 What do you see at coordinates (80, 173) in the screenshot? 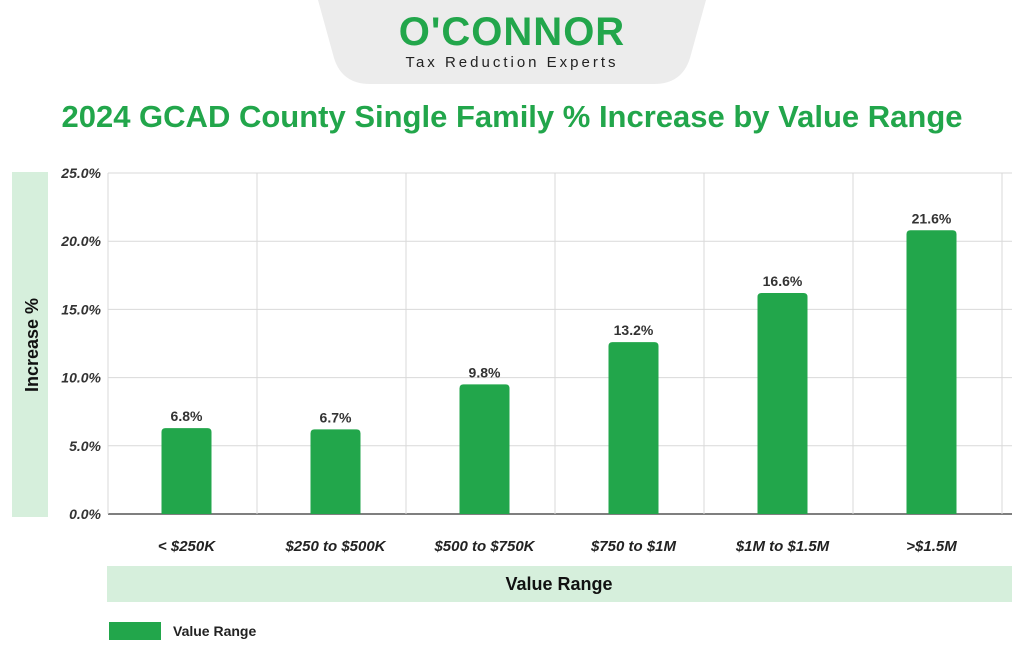
I see `y-tick-label: 25.0%` at bounding box center [80, 173].